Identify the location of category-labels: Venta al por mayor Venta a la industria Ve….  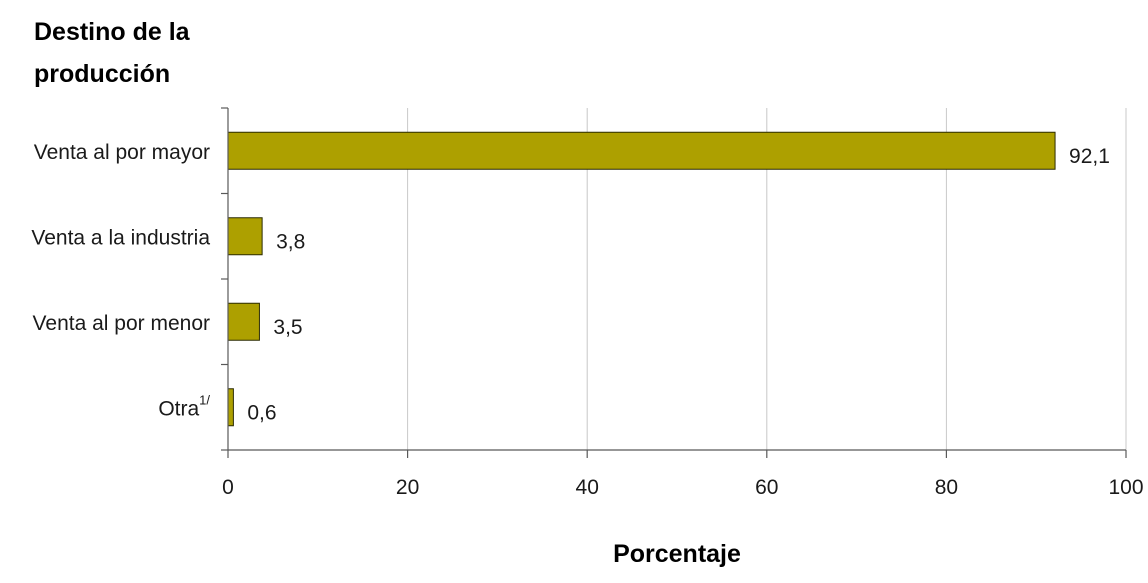
(120, 281).